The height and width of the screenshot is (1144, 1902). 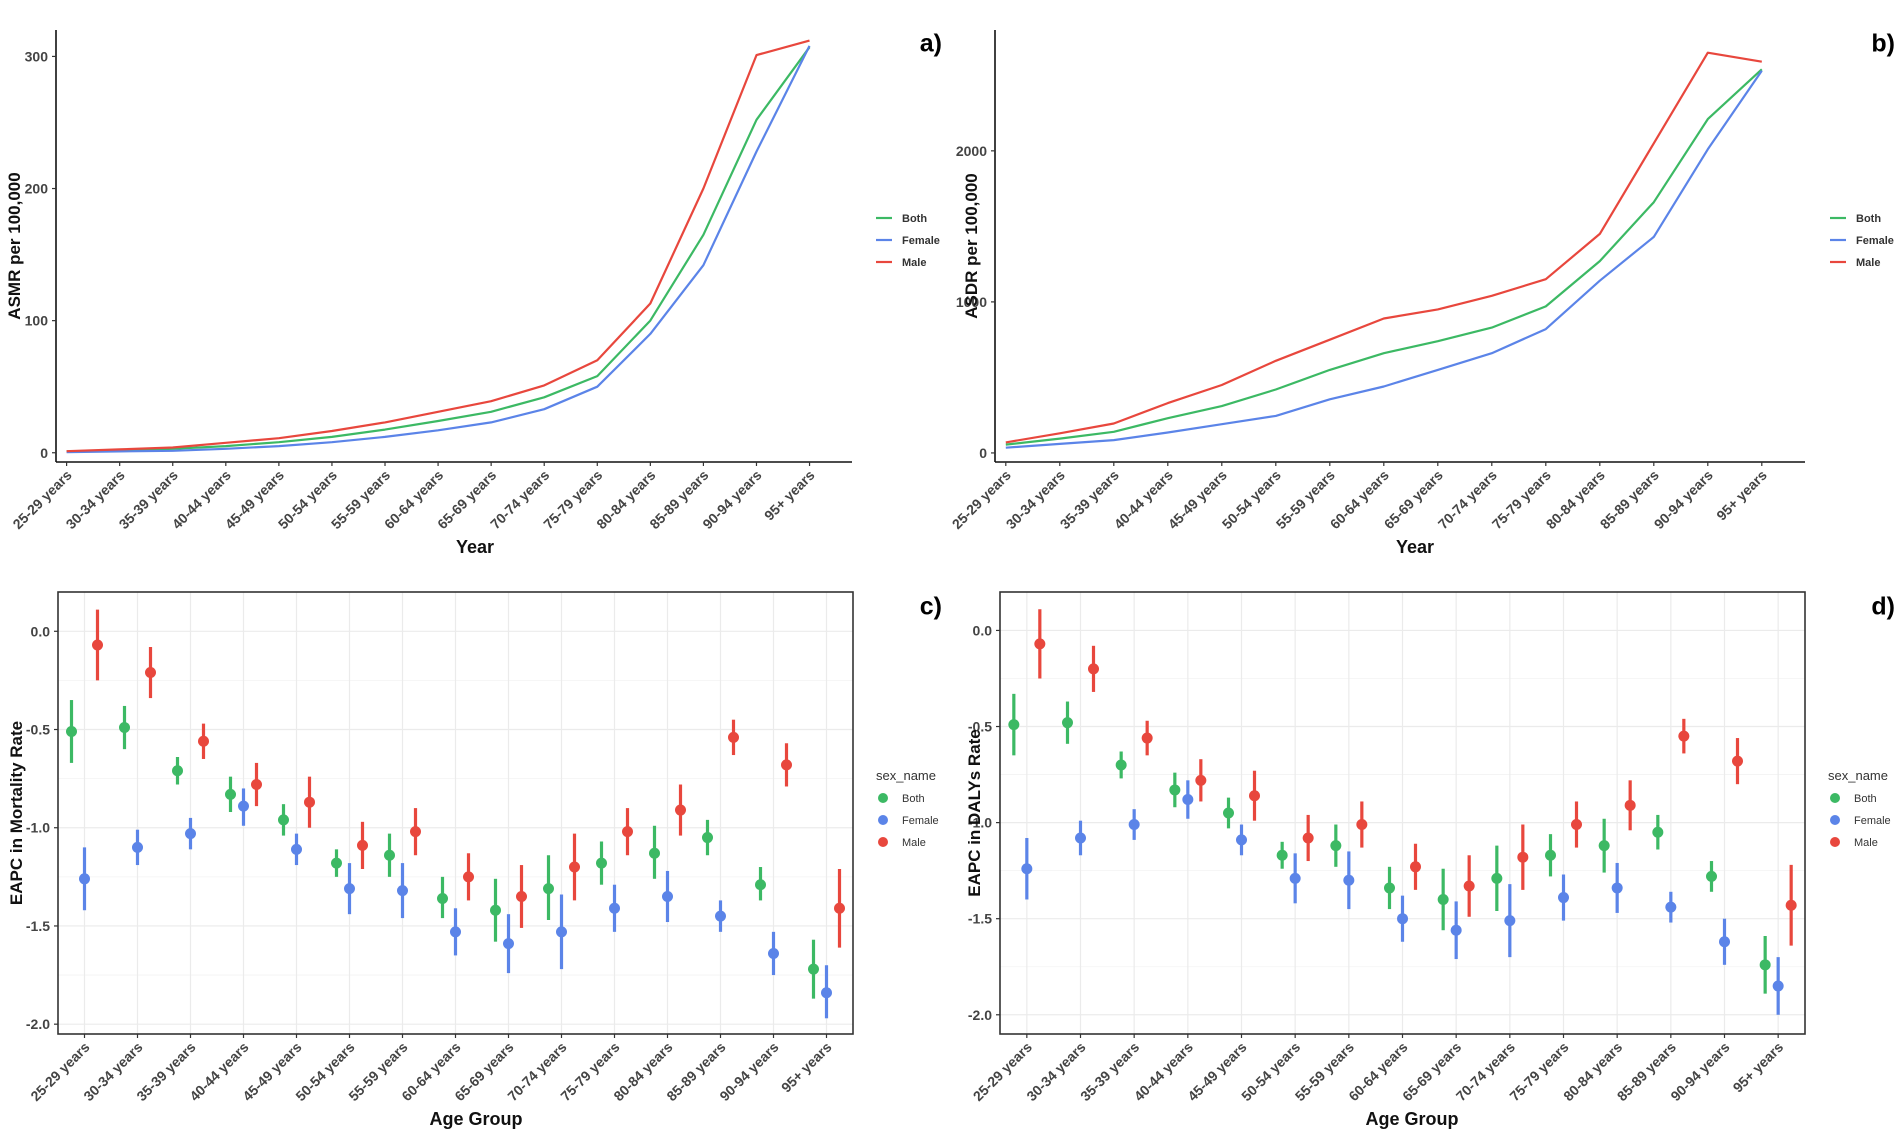 I want to click on y-tick-label: 300, so click(x=37, y=56).